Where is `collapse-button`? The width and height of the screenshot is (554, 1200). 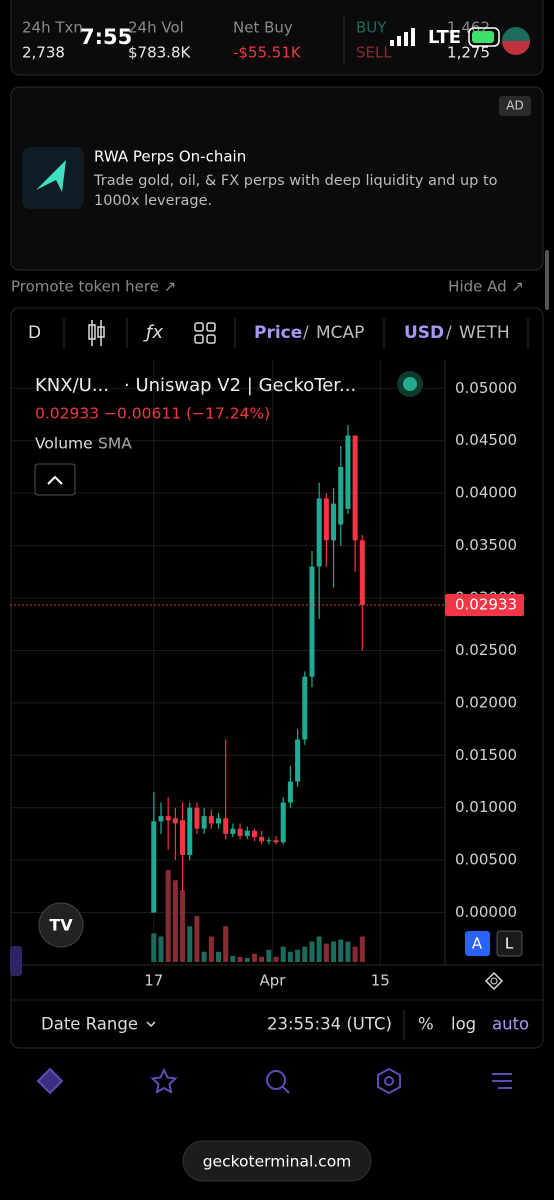 collapse-button is located at coordinates (55, 479).